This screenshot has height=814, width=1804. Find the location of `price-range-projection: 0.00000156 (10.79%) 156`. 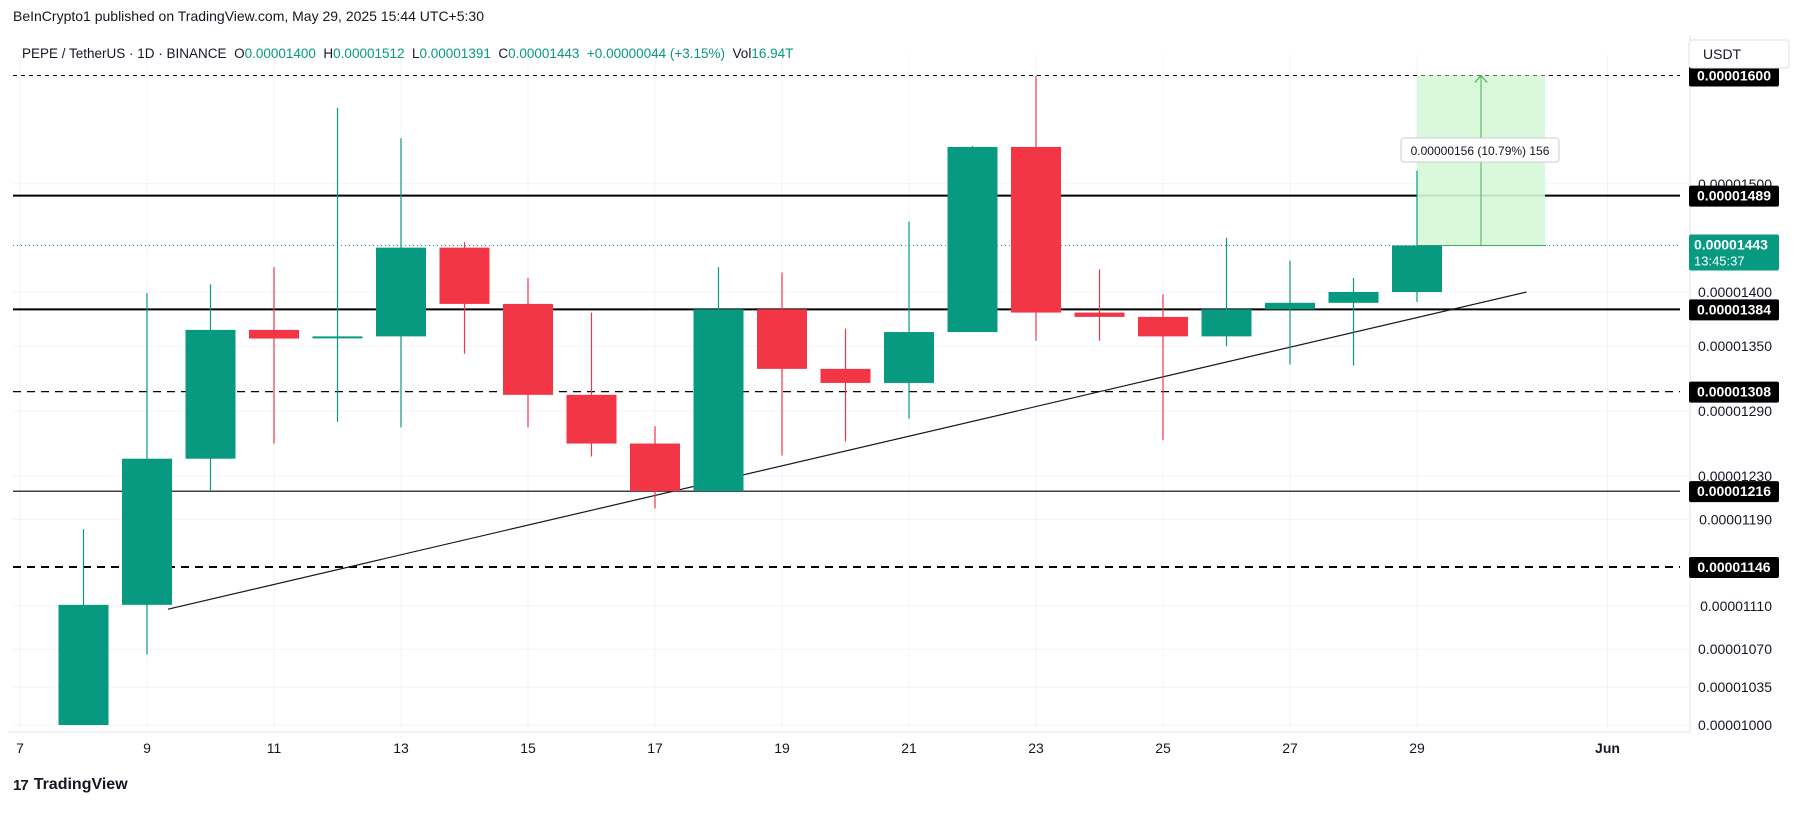

price-range-projection: 0.00000156 (10.79%) 156 is located at coordinates (1480, 160).